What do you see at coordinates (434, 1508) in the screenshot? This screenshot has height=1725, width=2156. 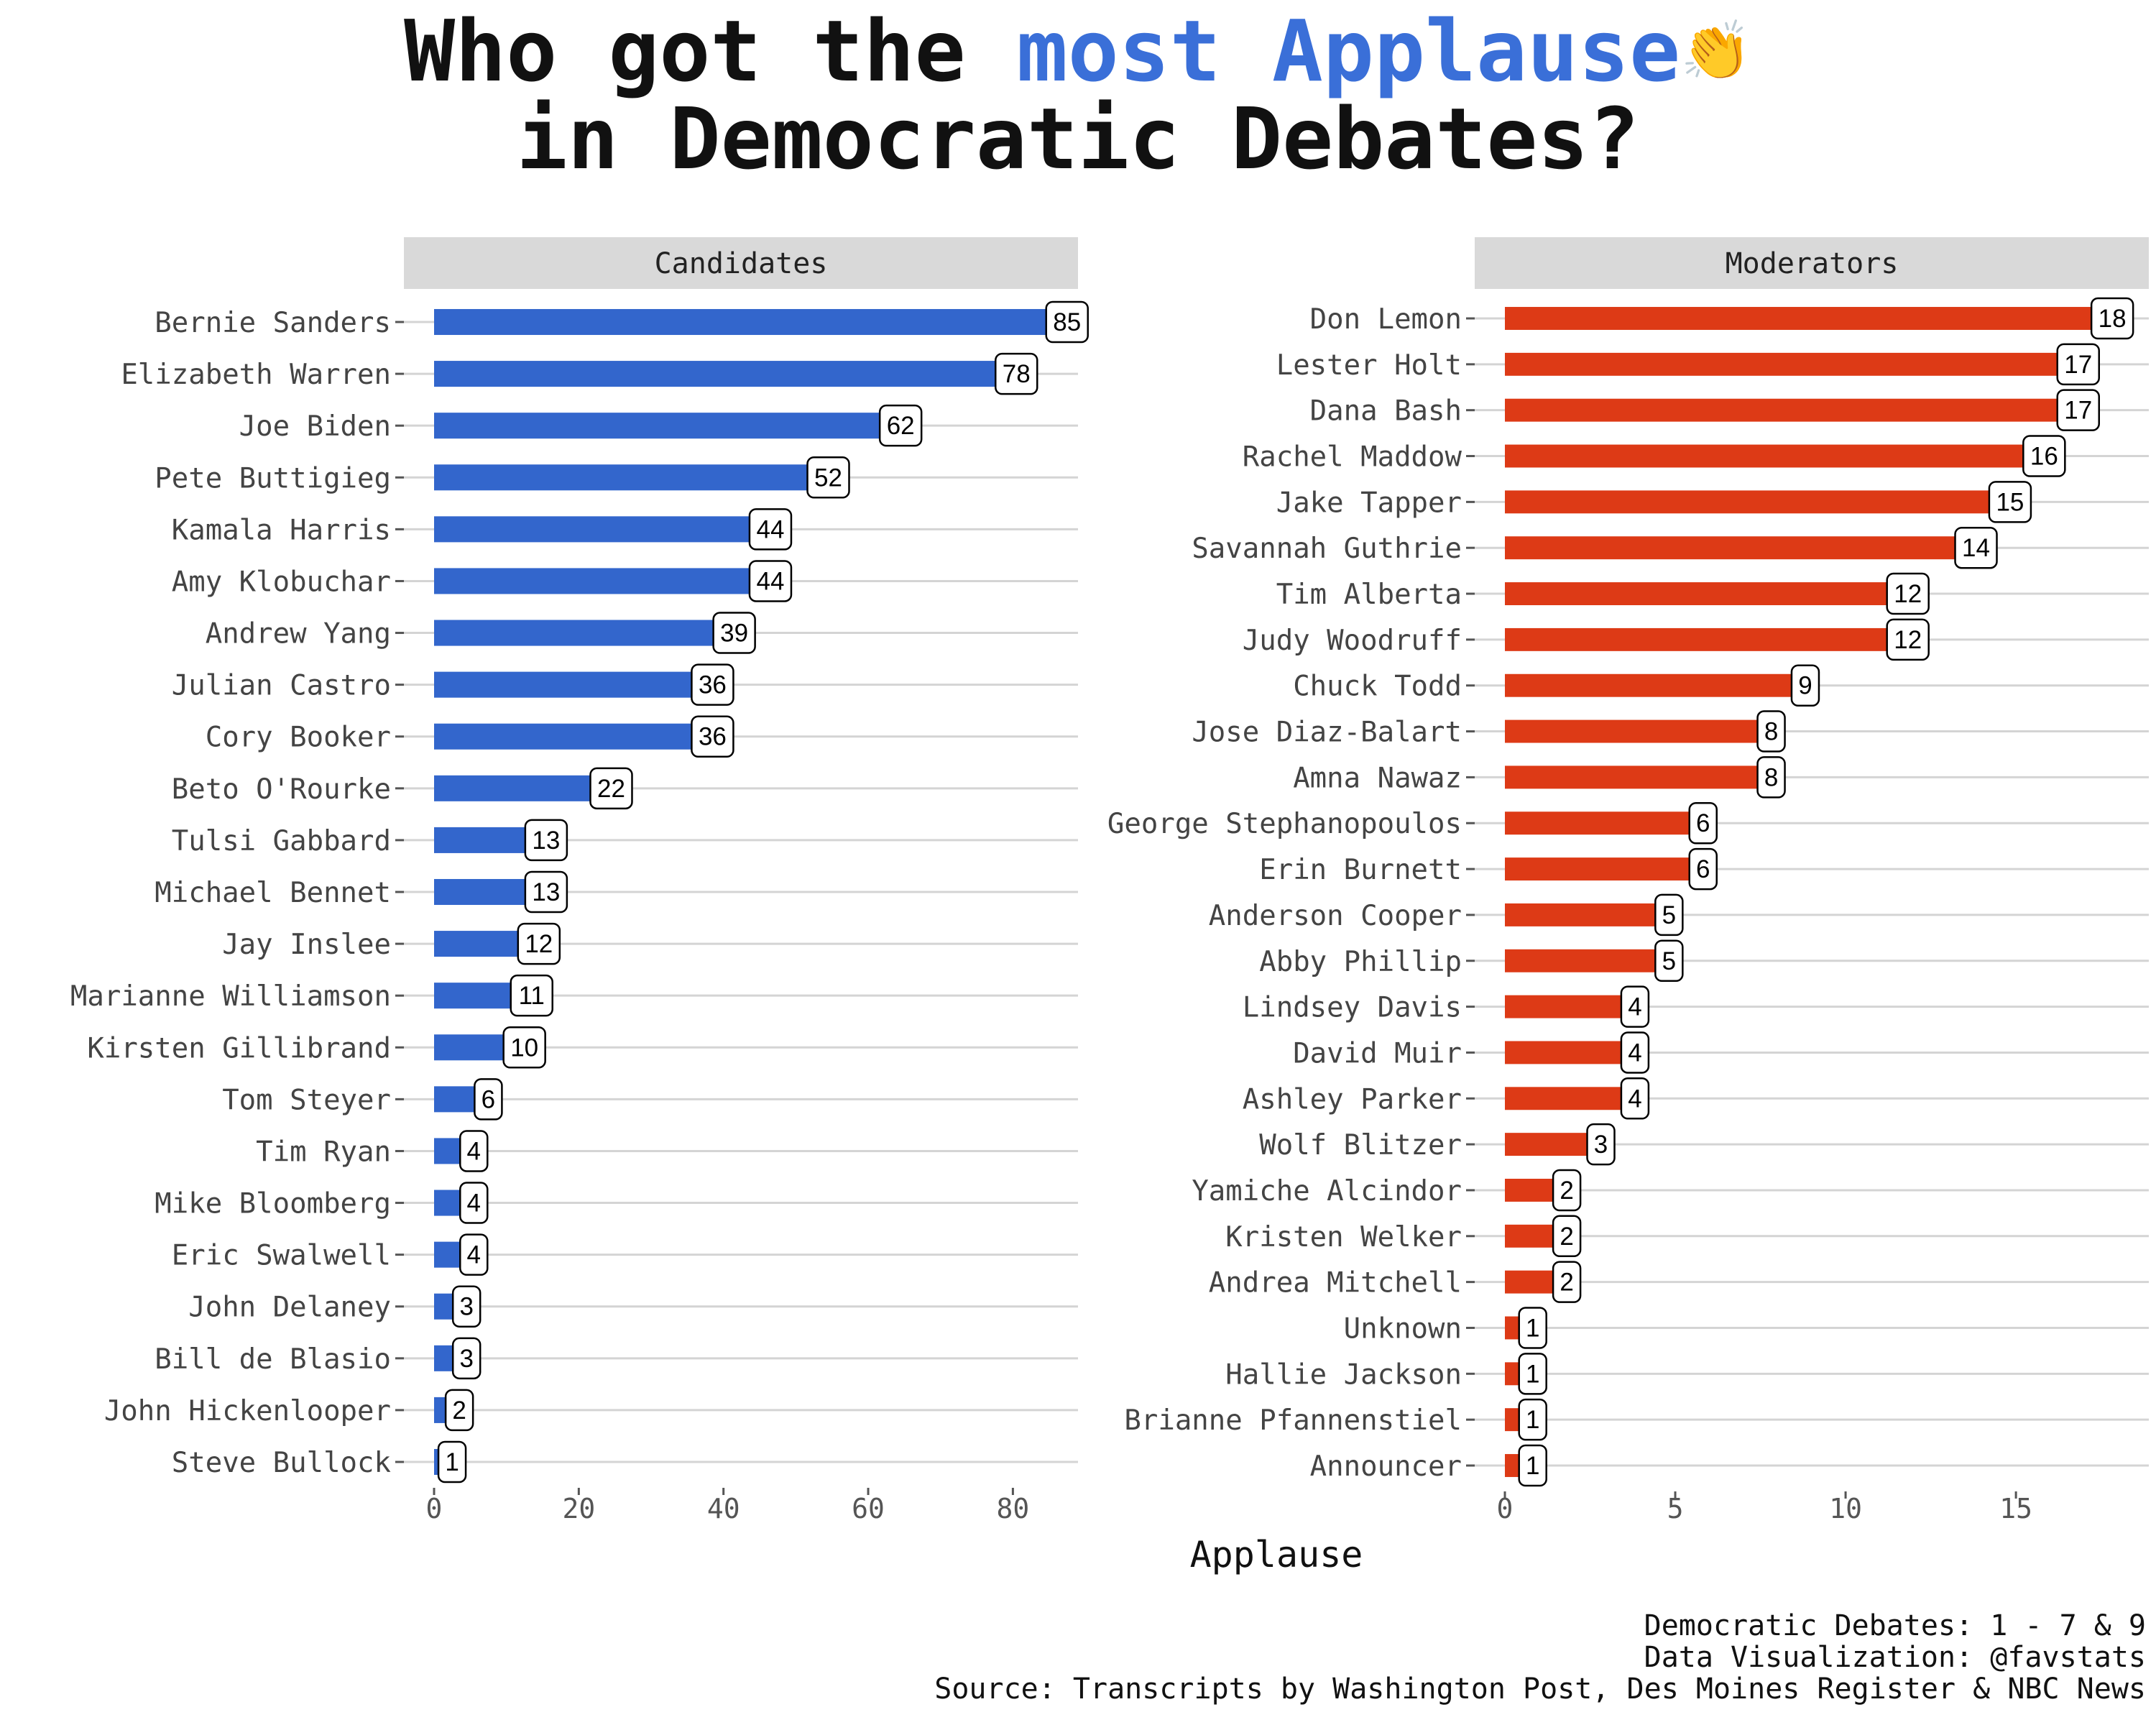 I see `x-tick-label: 0` at bounding box center [434, 1508].